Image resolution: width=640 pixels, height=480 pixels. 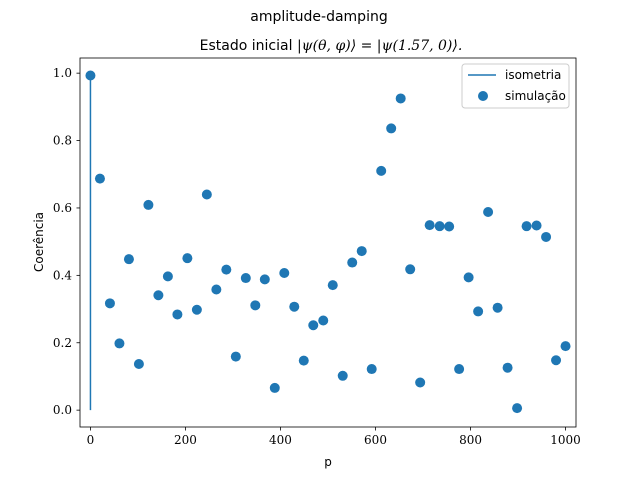 I want to click on x-tick-label: 400, so click(x=280, y=440).